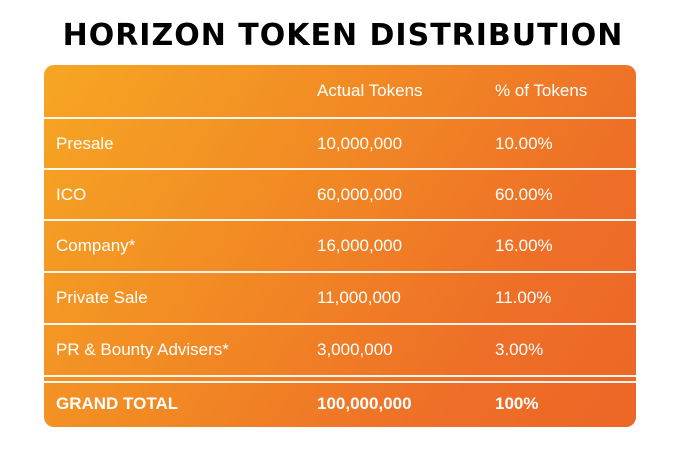 Image resolution: width=686 pixels, height=461 pixels. What do you see at coordinates (523, 297) in the screenshot?
I see `row-percent: 11.00%` at bounding box center [523, 297].